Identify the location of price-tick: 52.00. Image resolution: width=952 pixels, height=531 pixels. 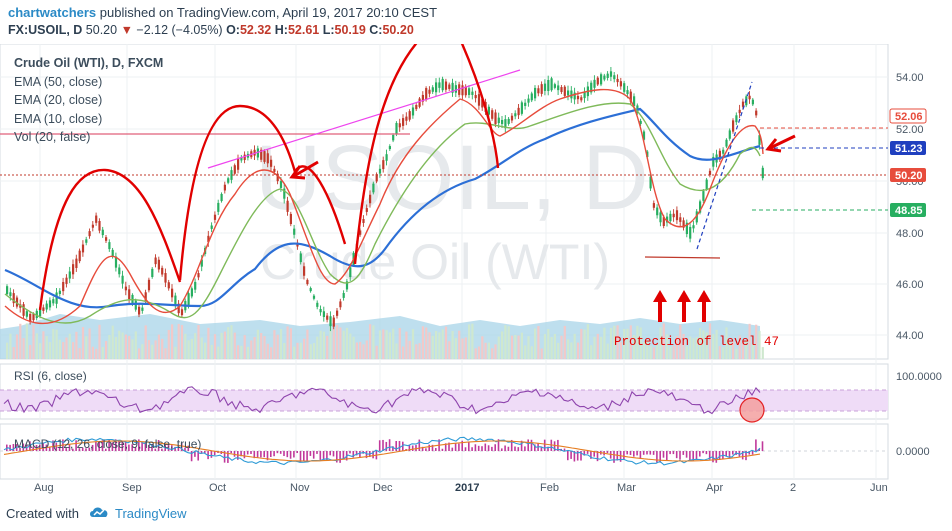
(910, 130).